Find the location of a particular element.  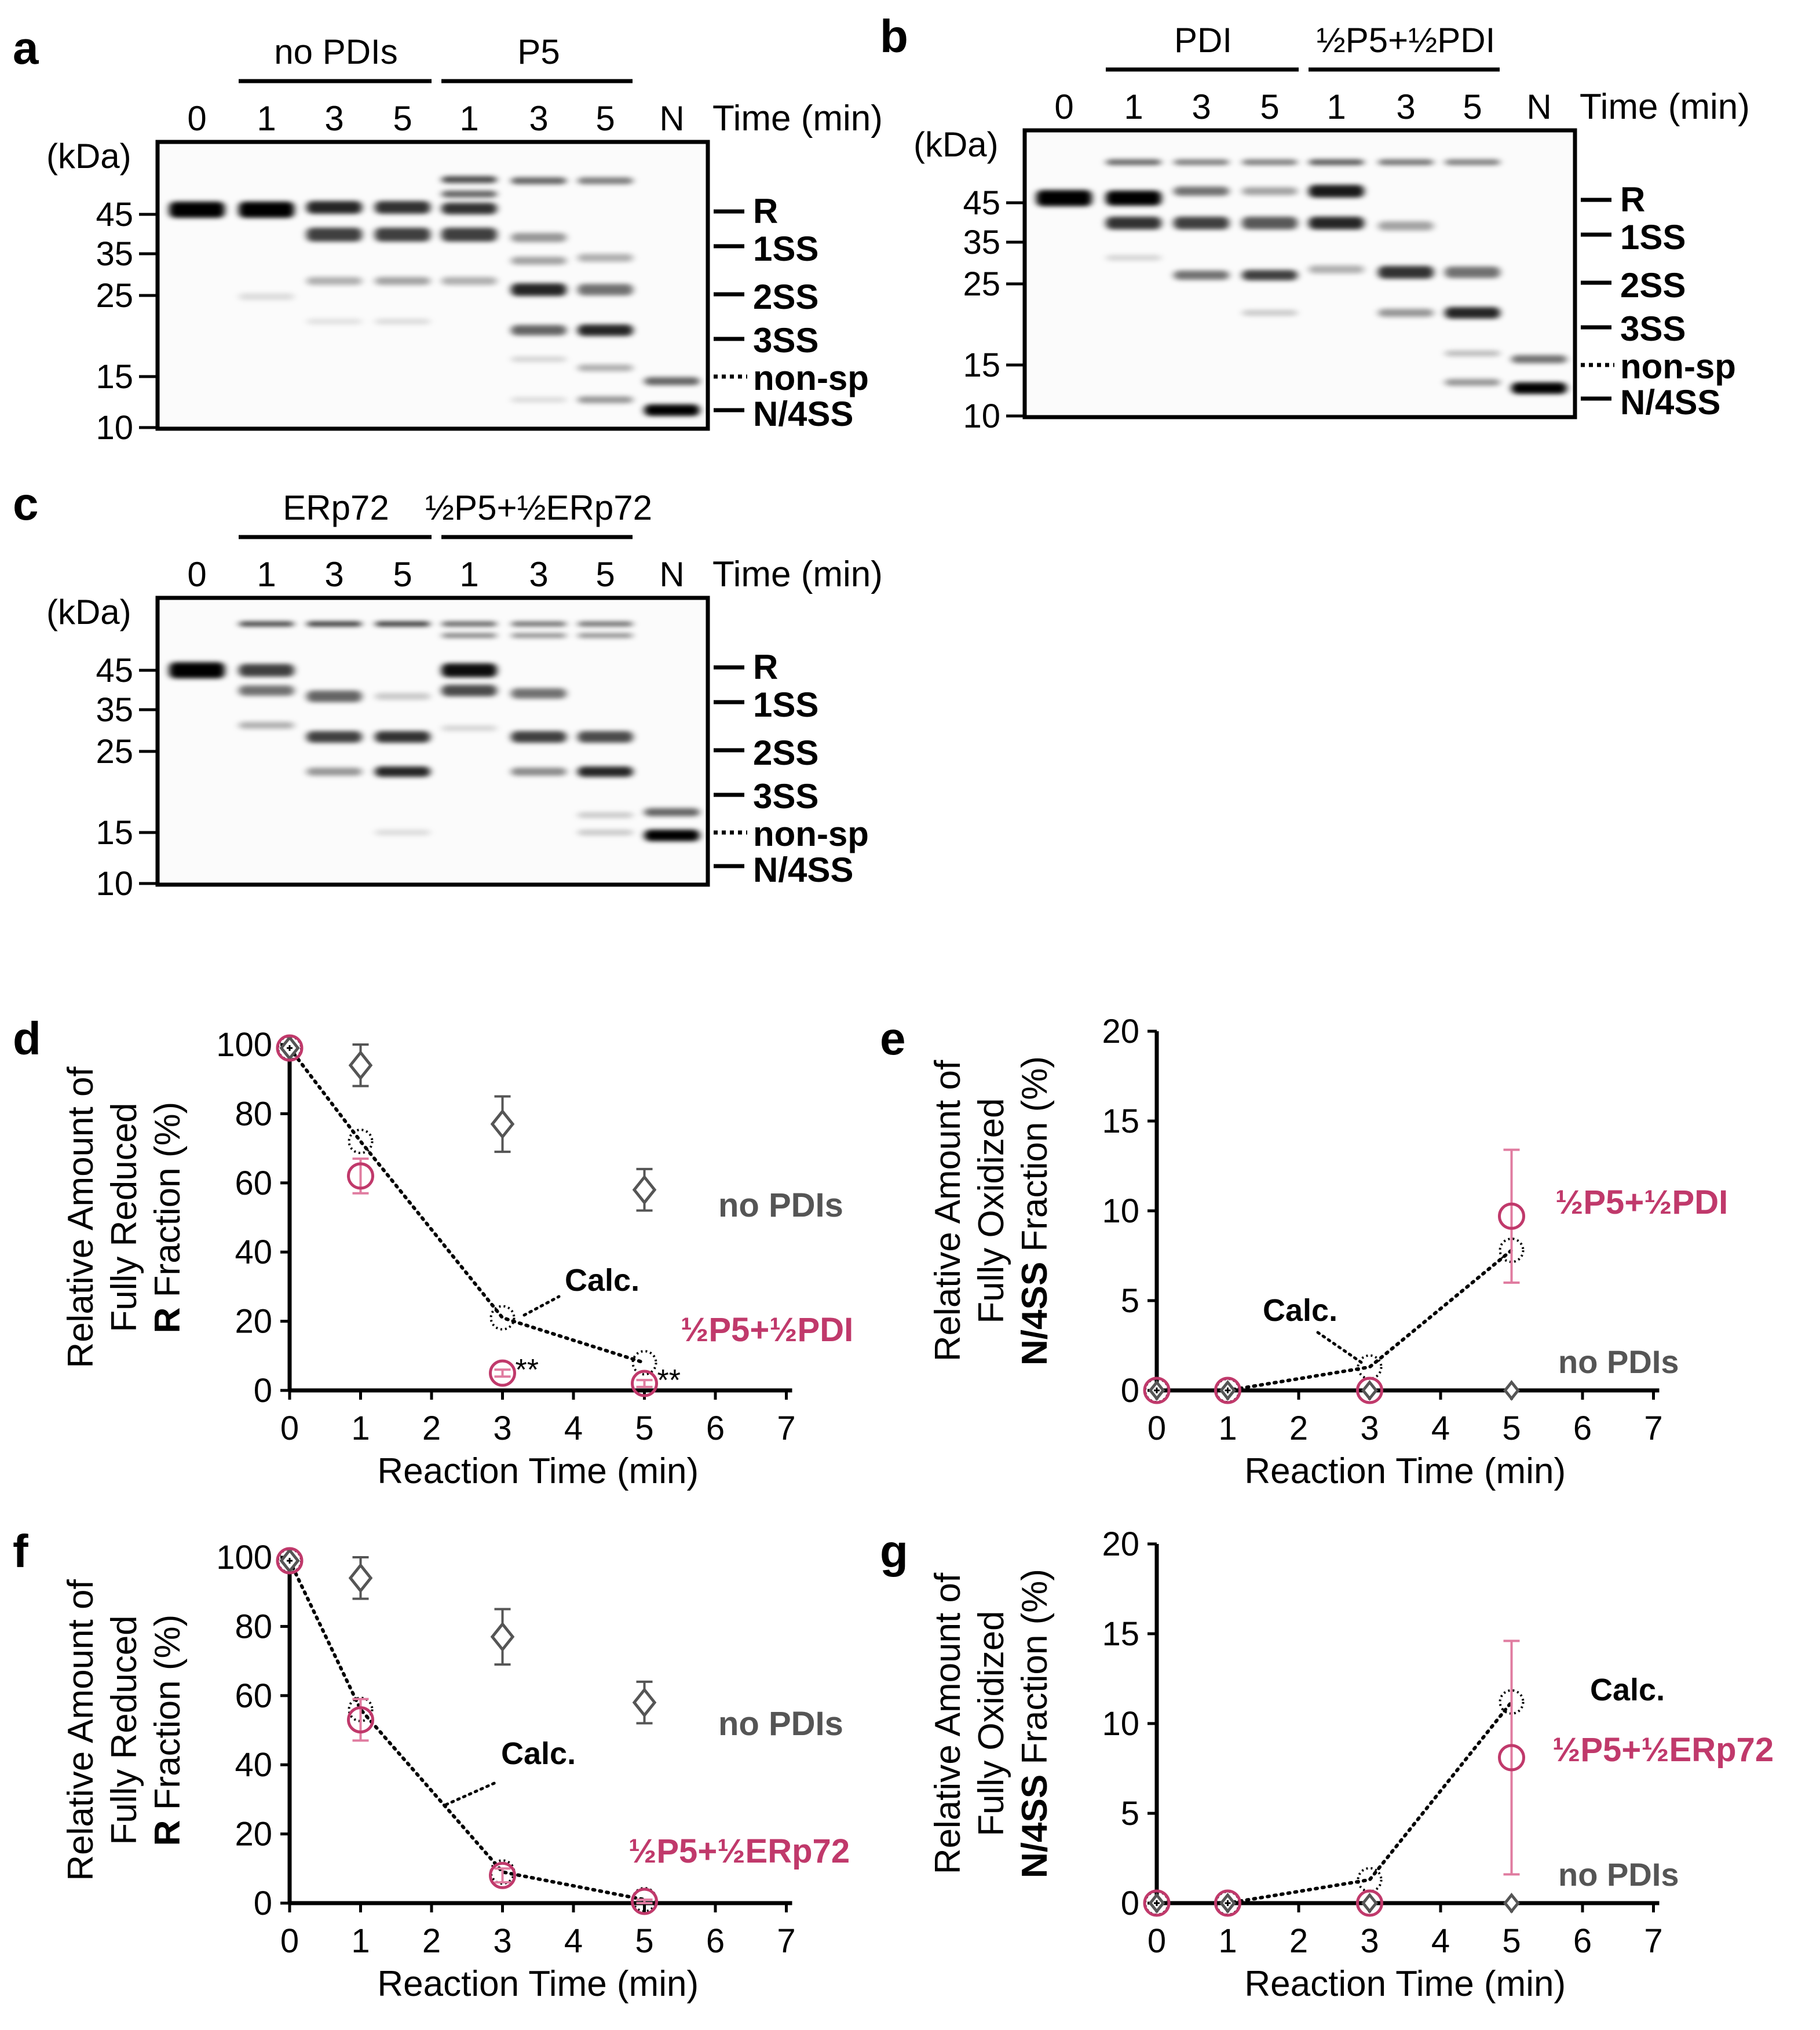

gel-mw-label-4: 10 is located at coordinates (114, 884).